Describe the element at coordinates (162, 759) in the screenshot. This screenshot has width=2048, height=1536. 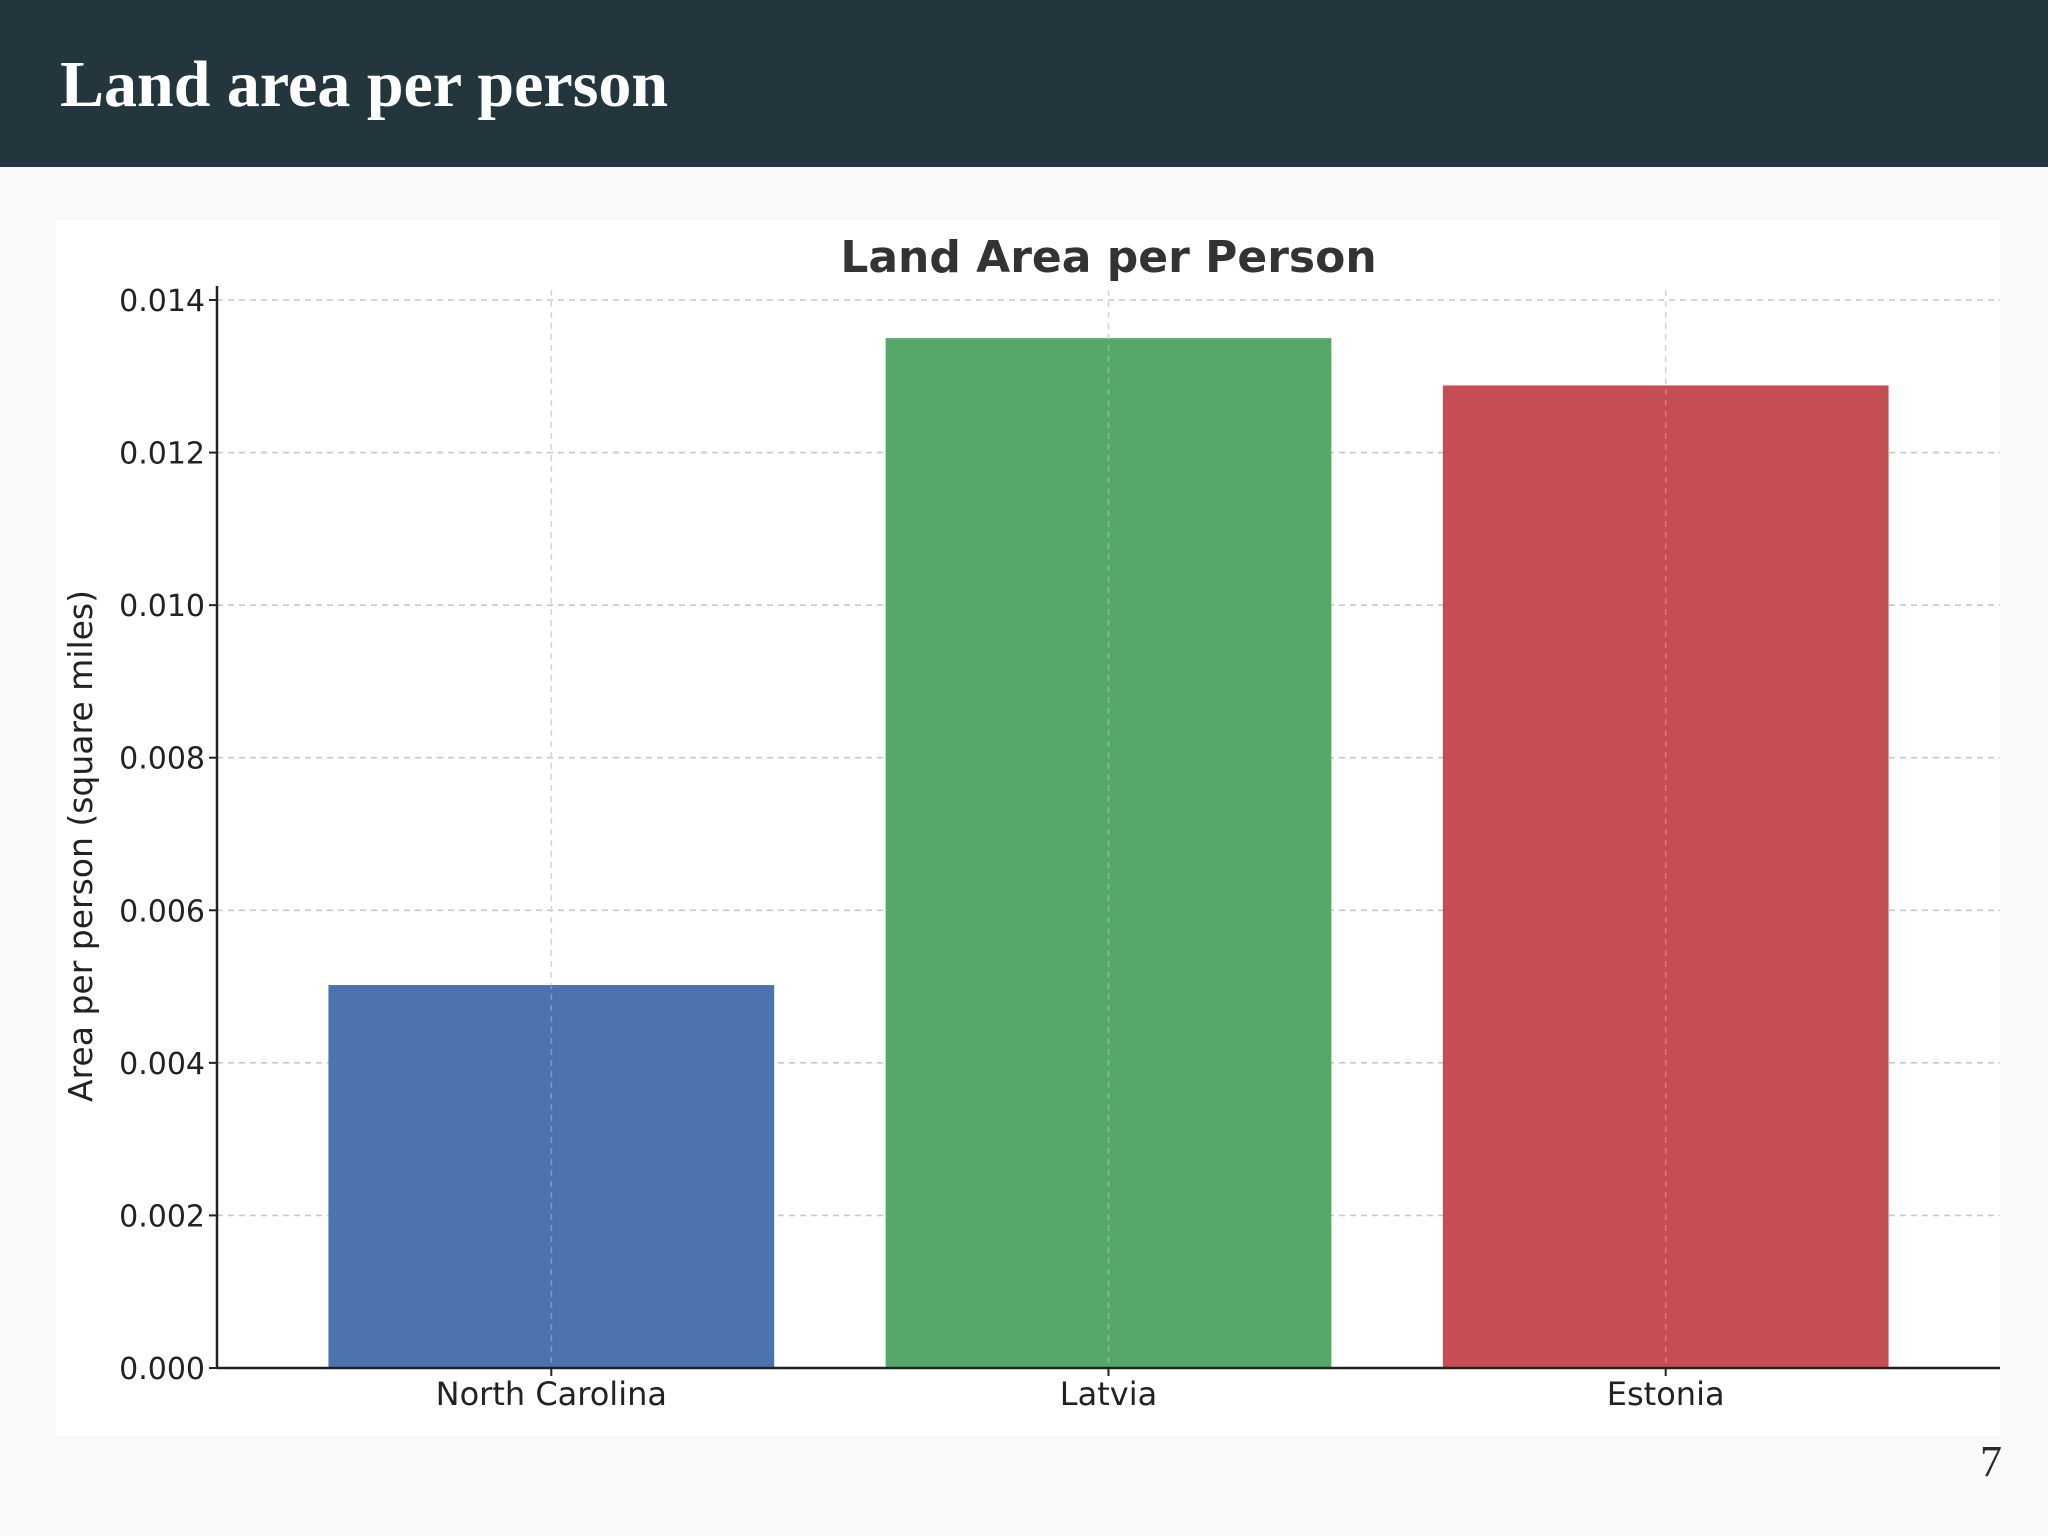
I see `y-tick-label: 0.008` at that location.